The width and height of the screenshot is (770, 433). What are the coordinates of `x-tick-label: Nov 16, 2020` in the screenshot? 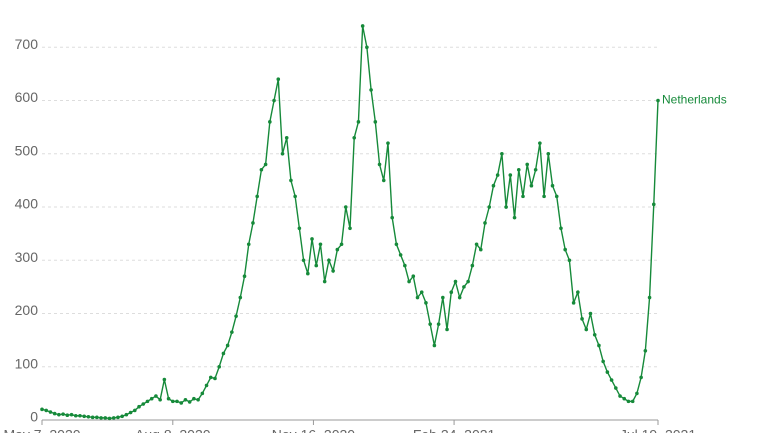 It's located at (313, 430).